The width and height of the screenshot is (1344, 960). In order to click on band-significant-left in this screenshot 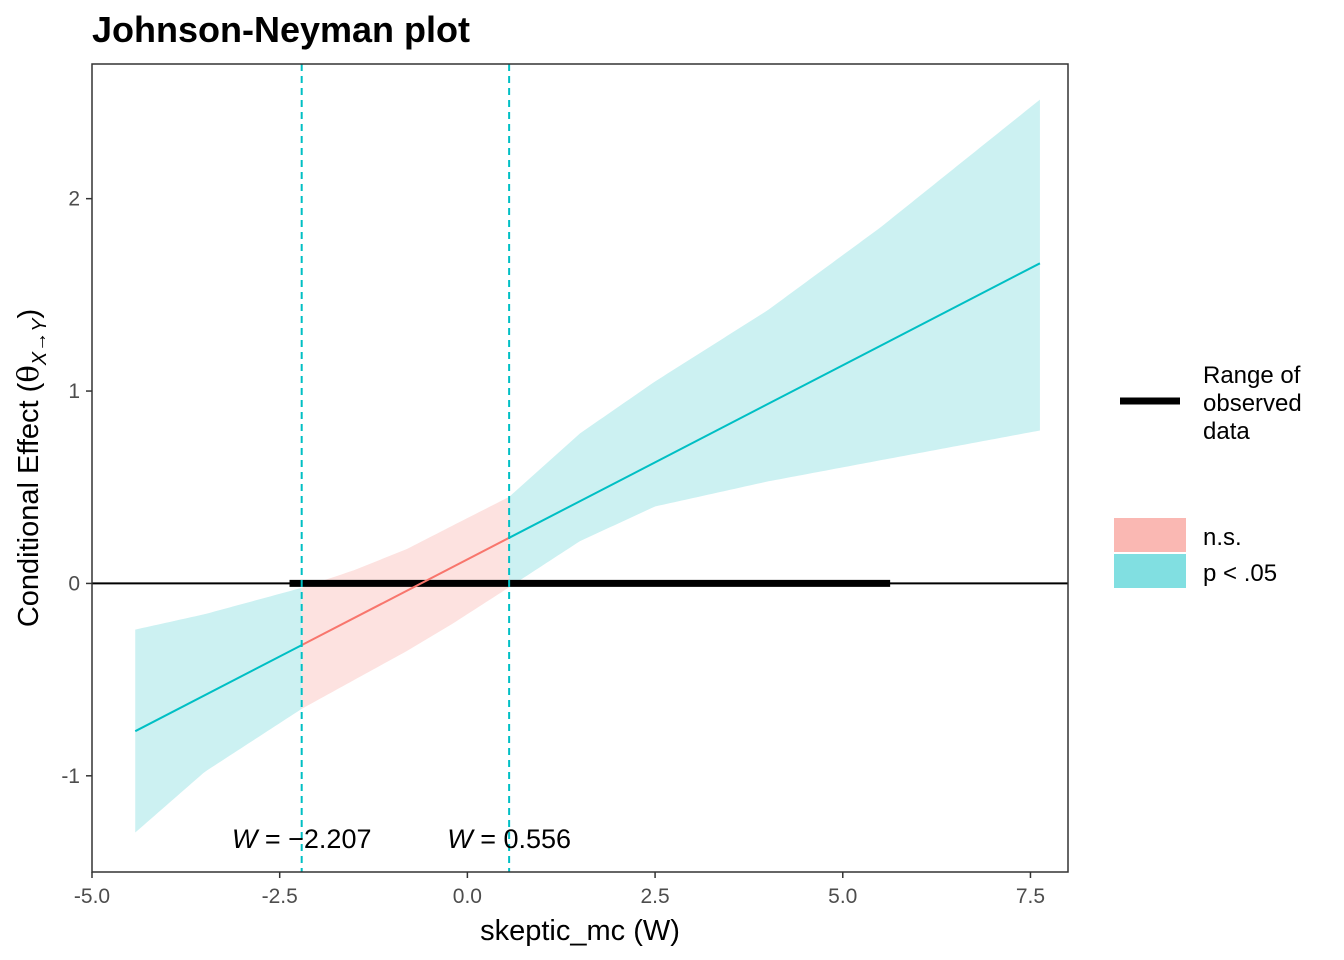, I will do `click(218, 710)`.